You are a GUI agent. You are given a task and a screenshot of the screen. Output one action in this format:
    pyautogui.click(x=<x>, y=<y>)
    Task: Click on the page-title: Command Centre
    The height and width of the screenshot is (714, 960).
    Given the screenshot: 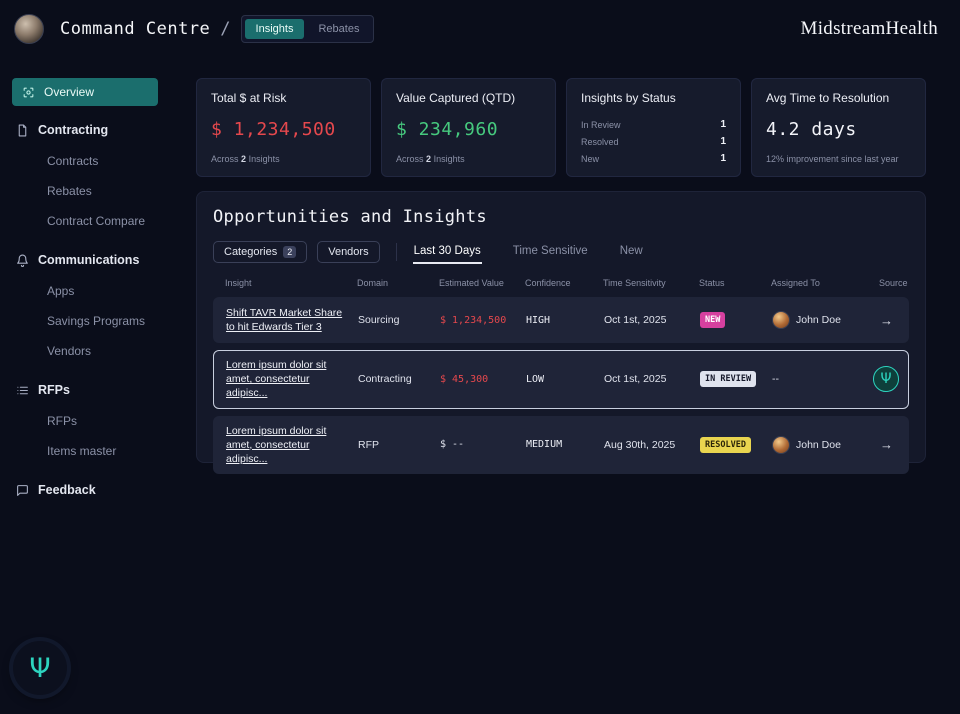 What is the action you would take?
    pyautogui.click(x=135, y=29)
    